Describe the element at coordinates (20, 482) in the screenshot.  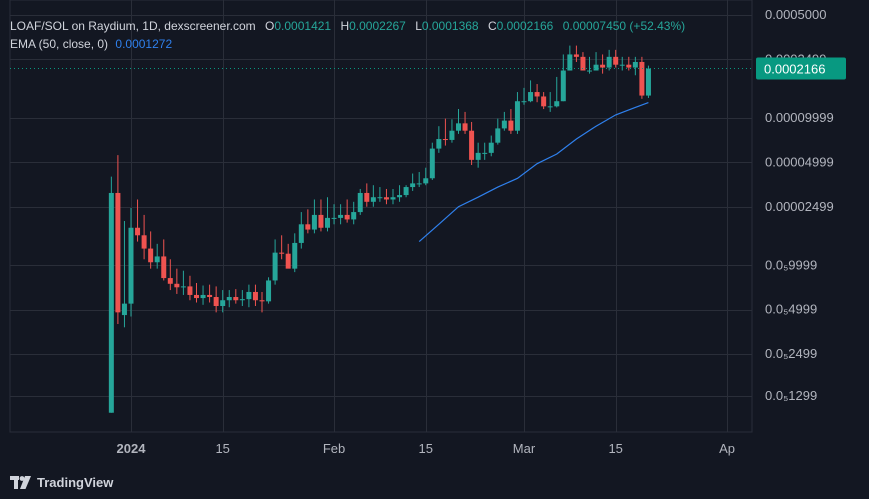
I see `tradingview-icon` at that location.